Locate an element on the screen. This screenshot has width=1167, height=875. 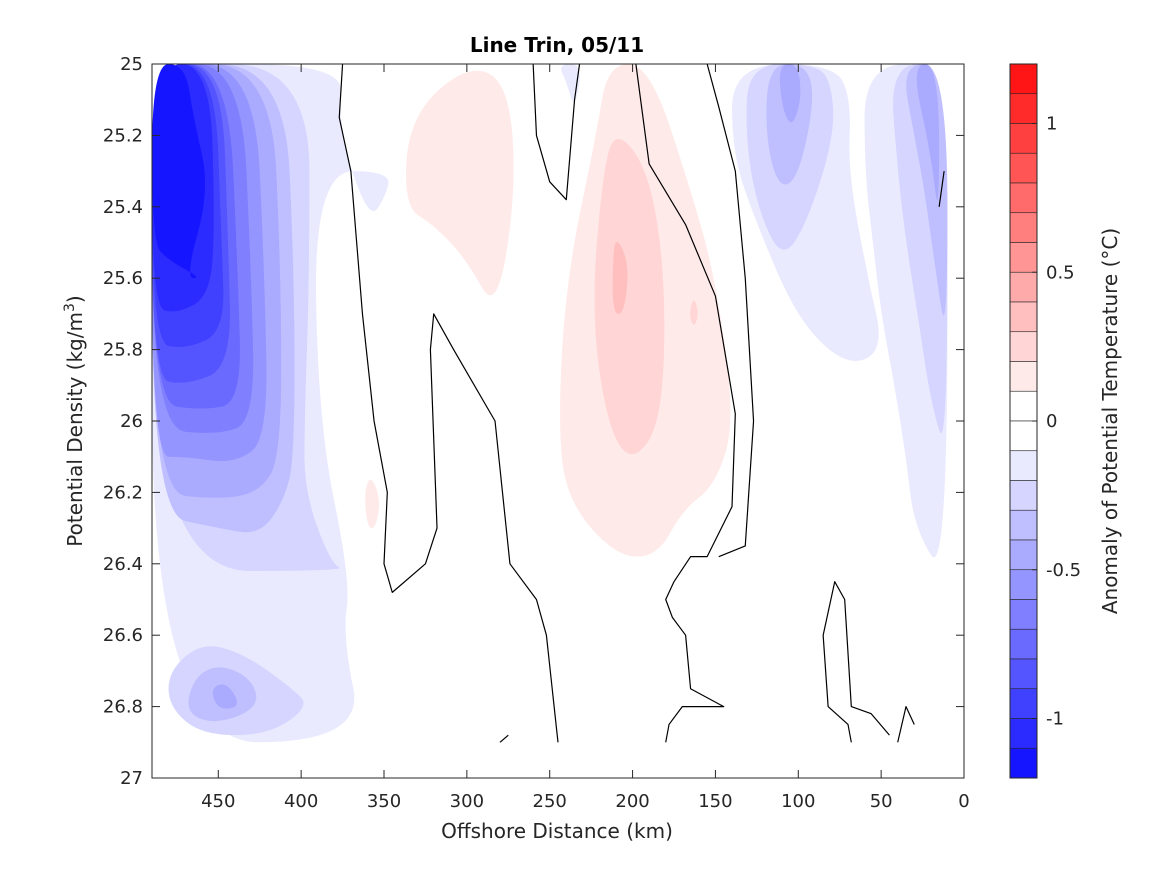
y-axis-label-main: Potential Density (kg/m is located at coordinates (75, 429).